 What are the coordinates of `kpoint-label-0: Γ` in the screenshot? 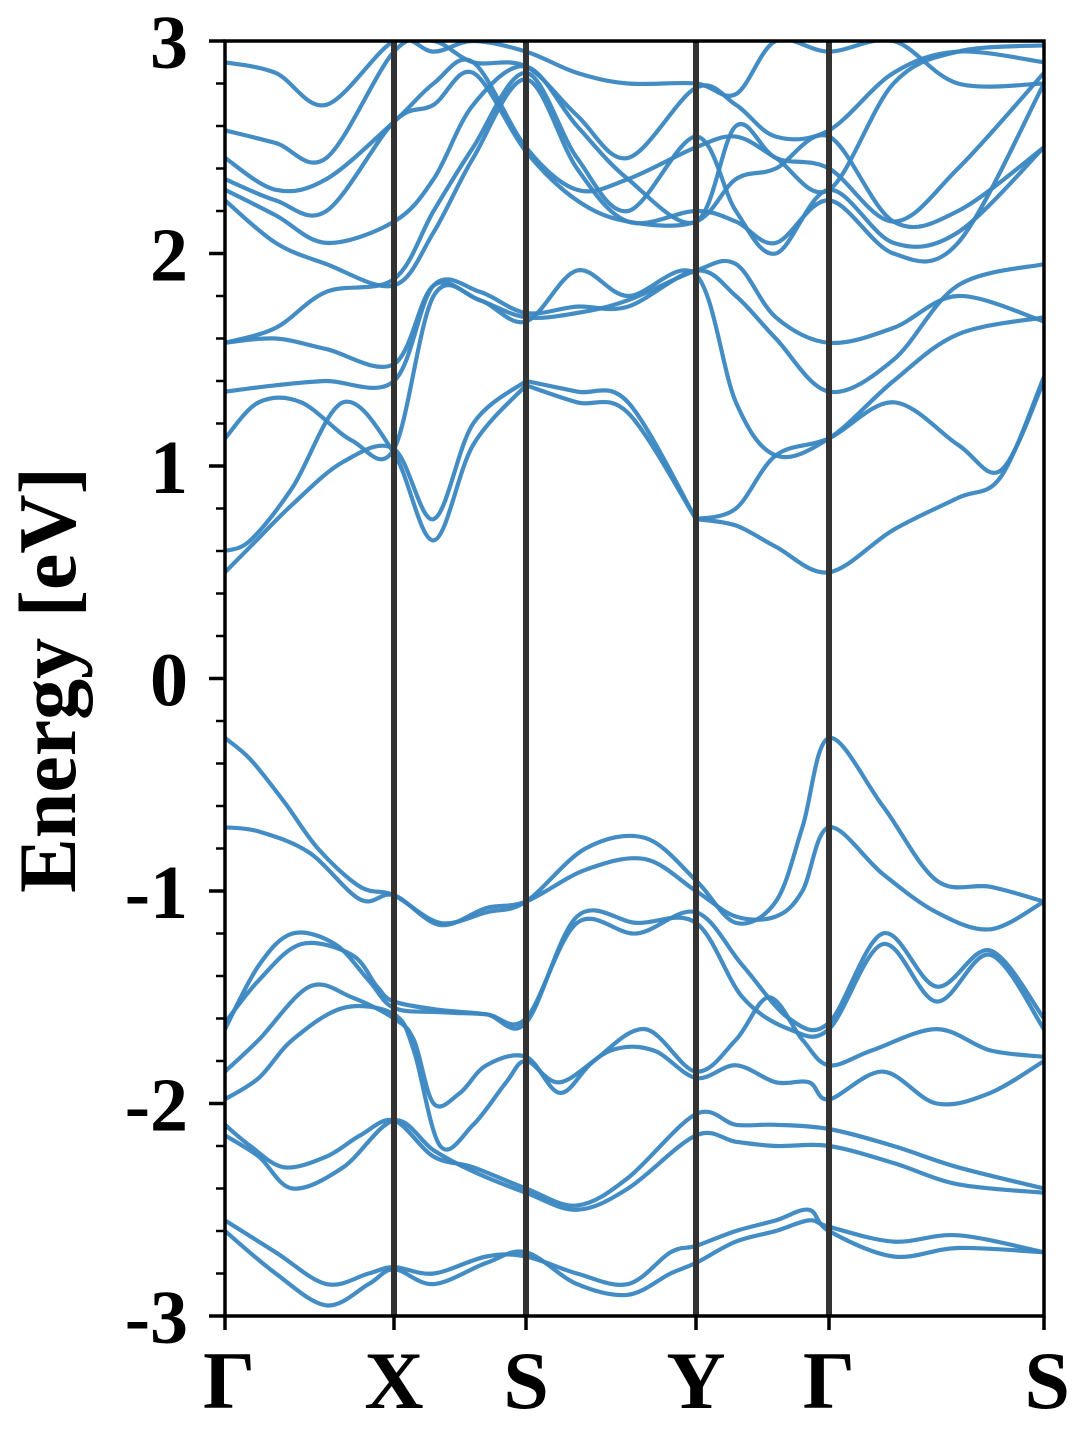 It's located at (229, 1380).